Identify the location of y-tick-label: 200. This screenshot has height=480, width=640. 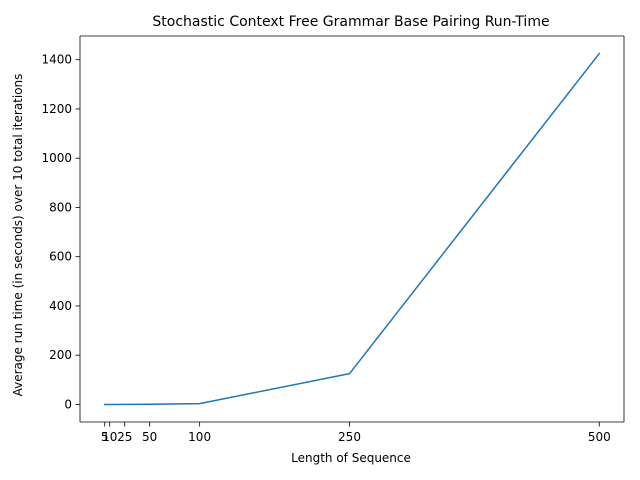
(60, 355).